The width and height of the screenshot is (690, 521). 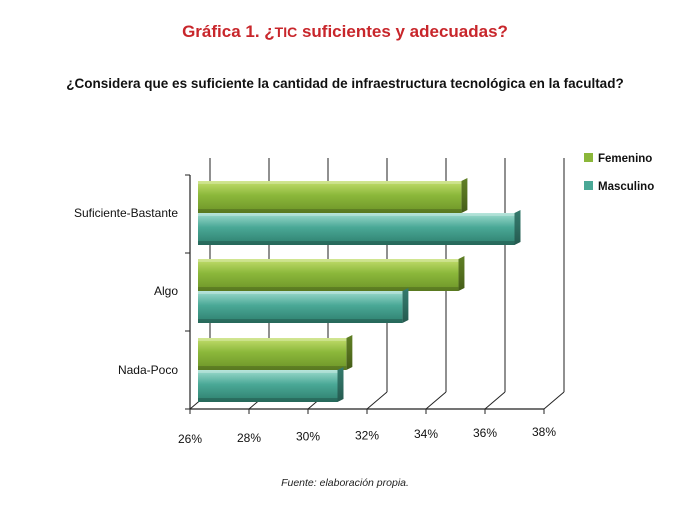 What do you see at coordinates (426, 434) in the screenshot?
I see `x-tick-label: 34%` at bounding box center [426, 434].